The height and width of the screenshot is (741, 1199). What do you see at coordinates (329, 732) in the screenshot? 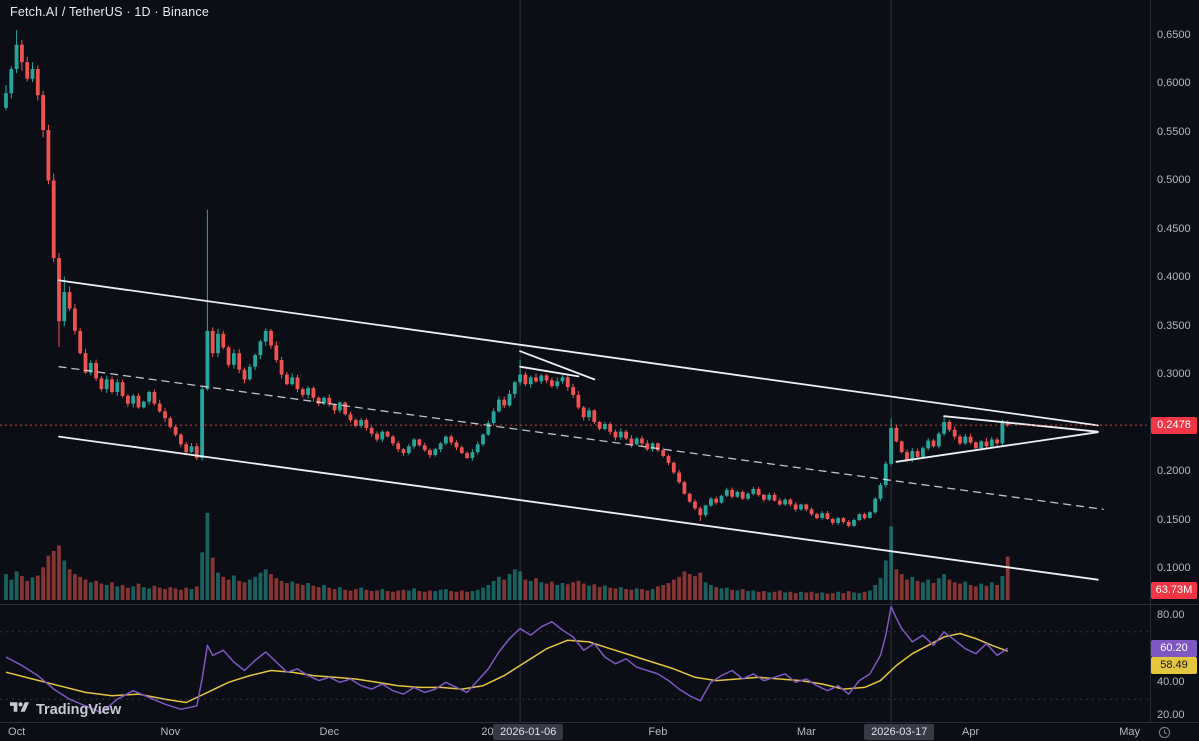
I see `time-tick-label: Dec` at bounding box center [329, 732].